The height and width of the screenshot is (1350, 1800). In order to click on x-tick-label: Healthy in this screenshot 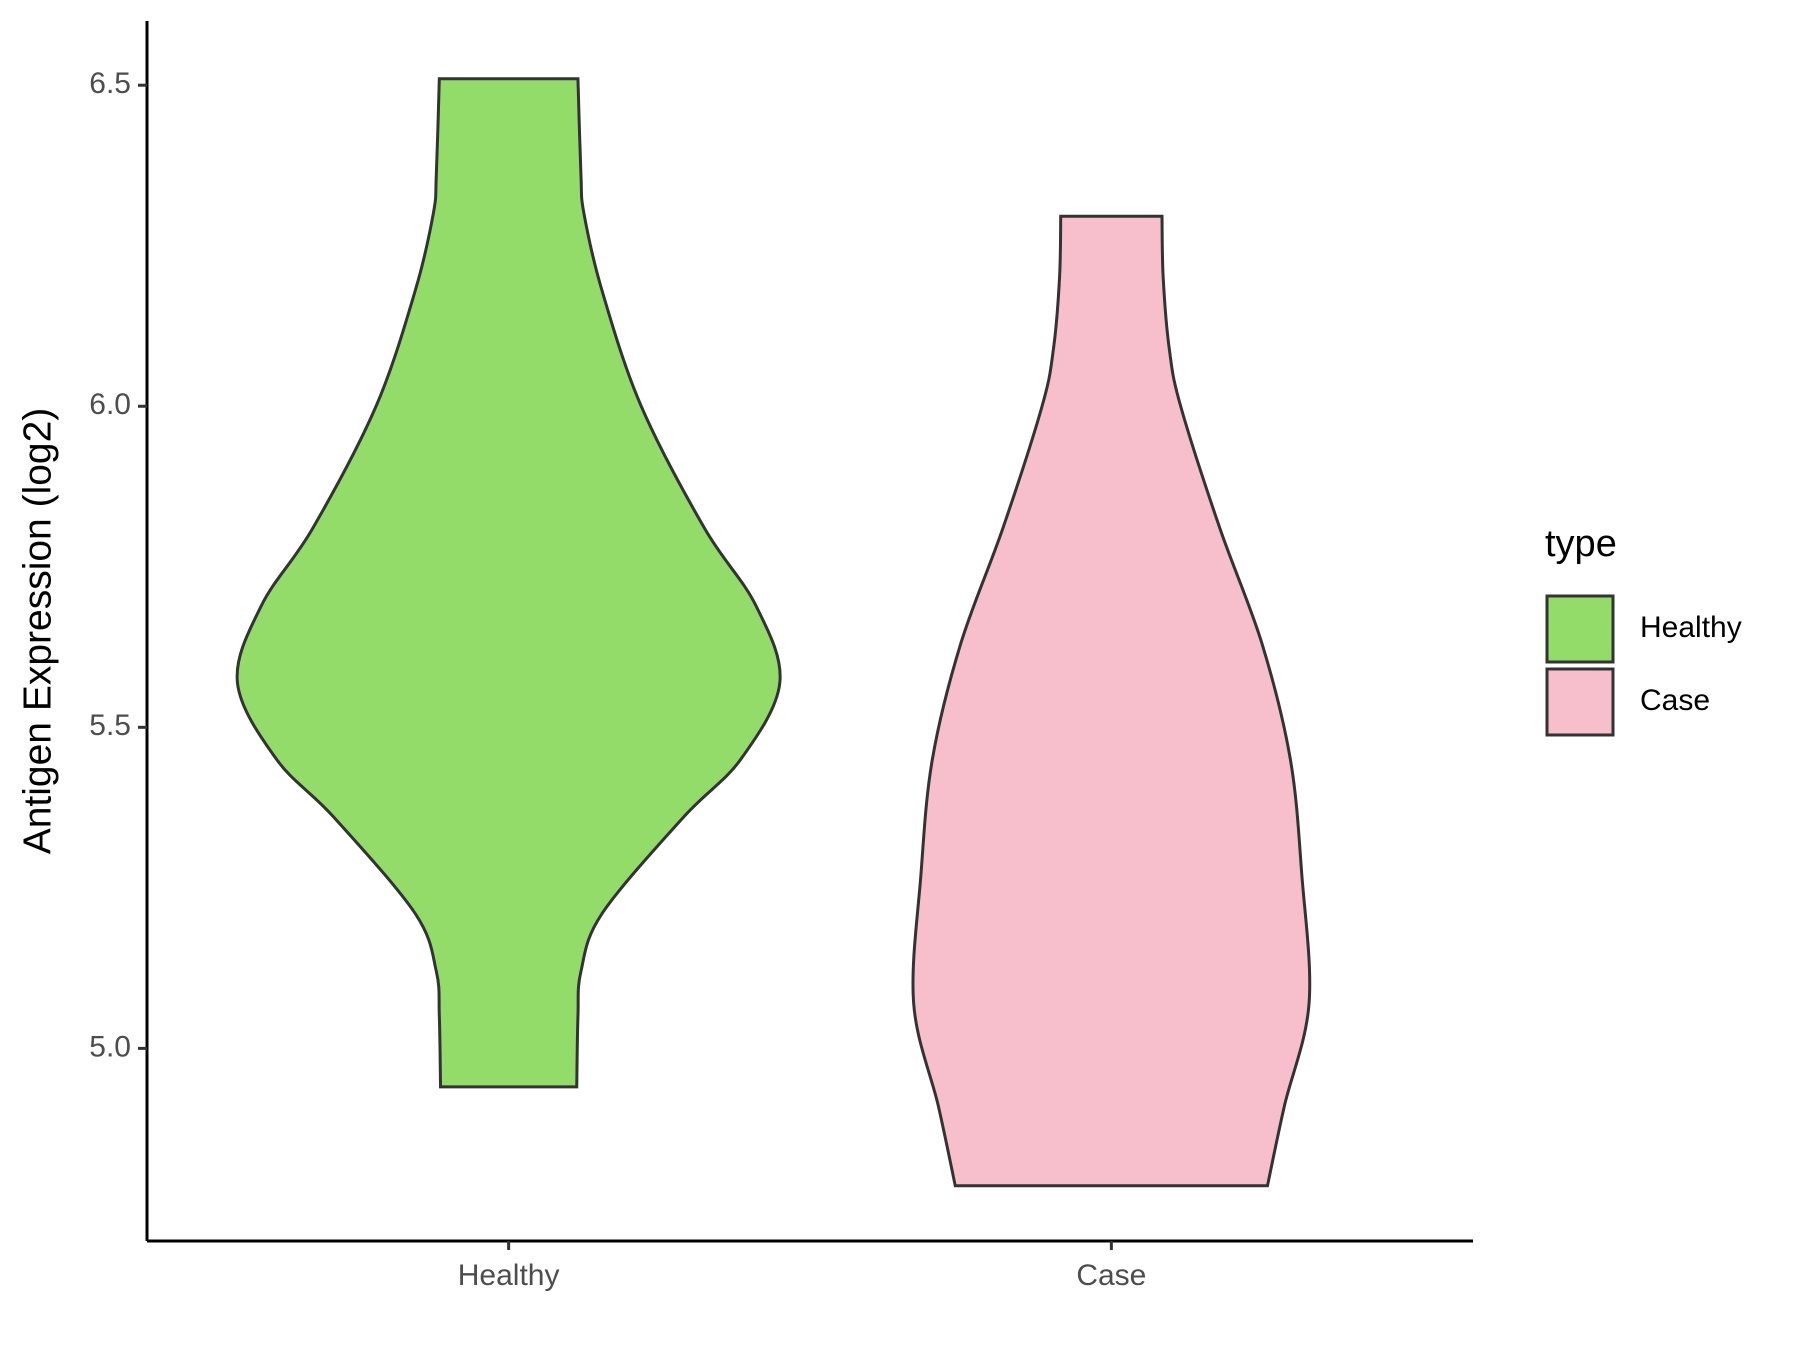, I will do `click(509, 1275)`.